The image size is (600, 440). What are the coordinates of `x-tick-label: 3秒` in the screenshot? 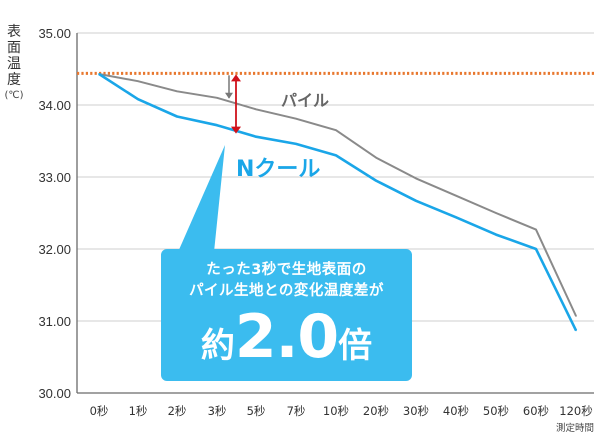 It's located at (217, 411).